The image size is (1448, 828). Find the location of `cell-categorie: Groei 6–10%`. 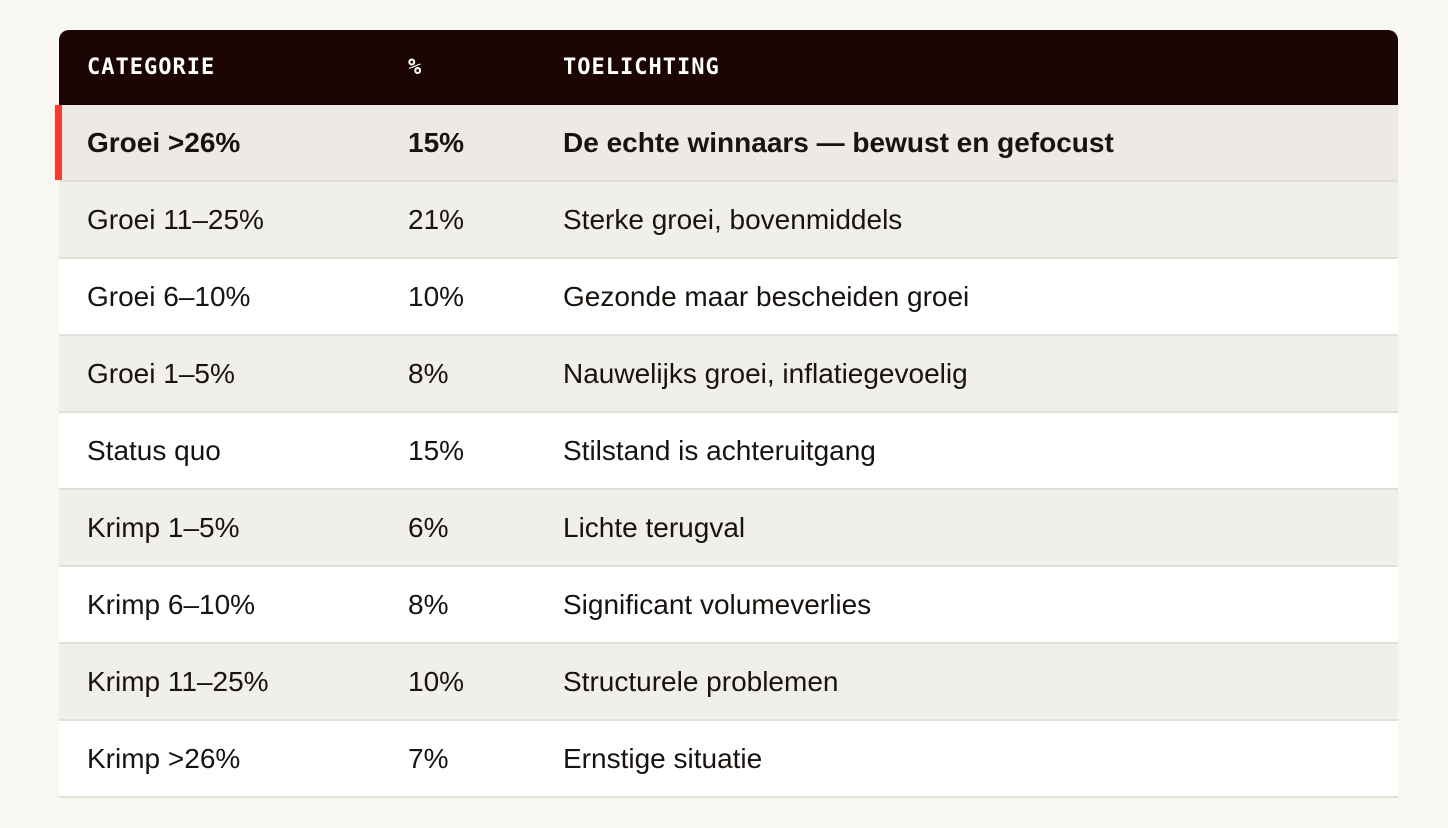

cell-categorie: Groei 6–10% is located at coordinates (169, 296).